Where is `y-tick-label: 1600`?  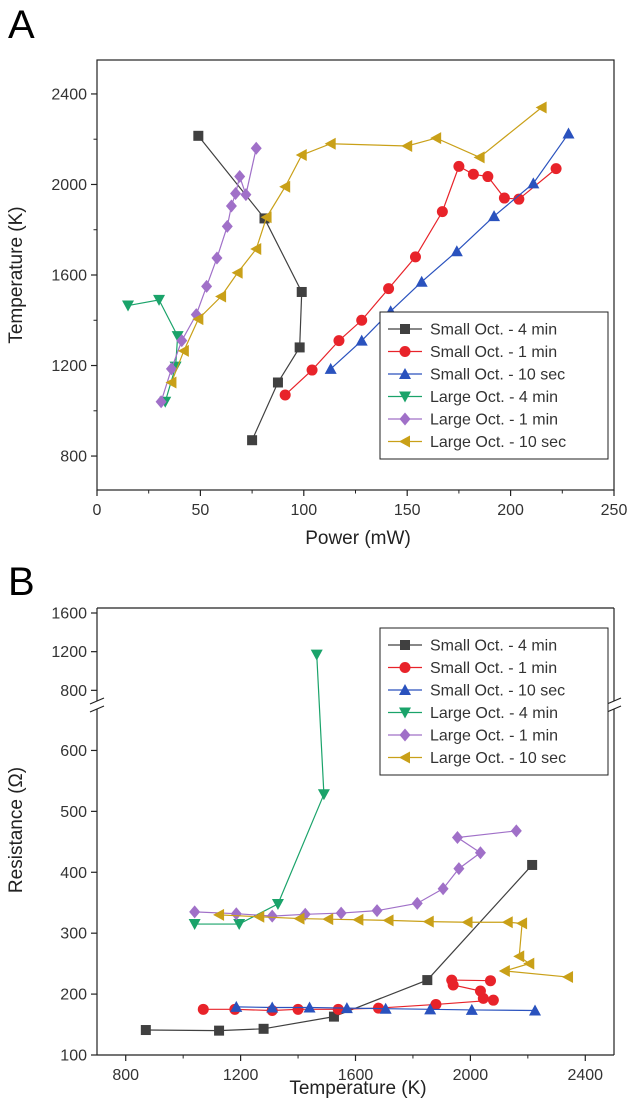 y-tick-label: 1600 is located at coordinates (69, 276).